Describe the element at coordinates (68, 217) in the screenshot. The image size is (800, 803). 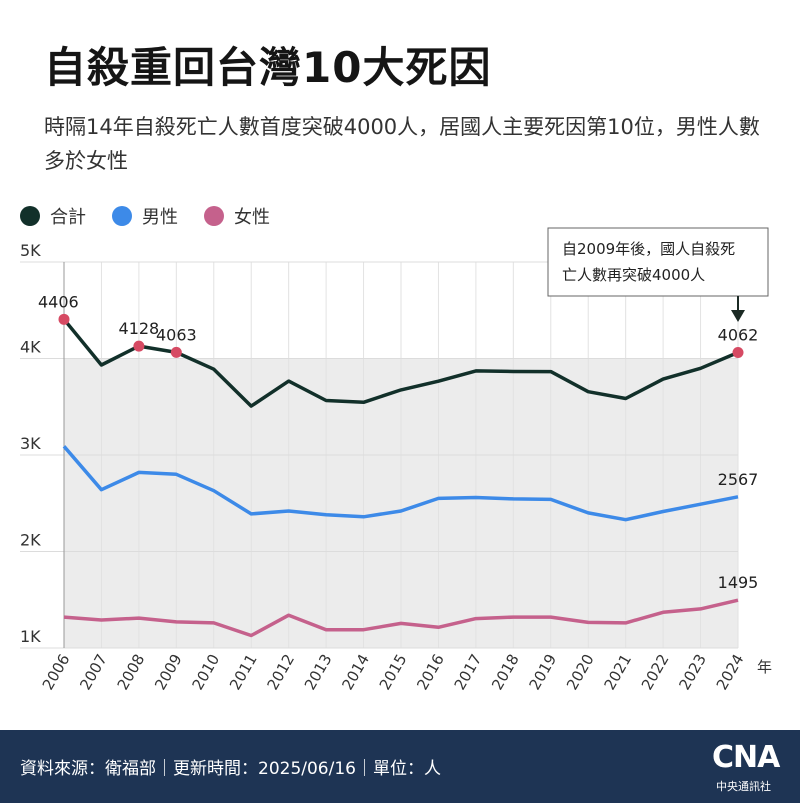
I see `legend-label-total: 合計` at that location.